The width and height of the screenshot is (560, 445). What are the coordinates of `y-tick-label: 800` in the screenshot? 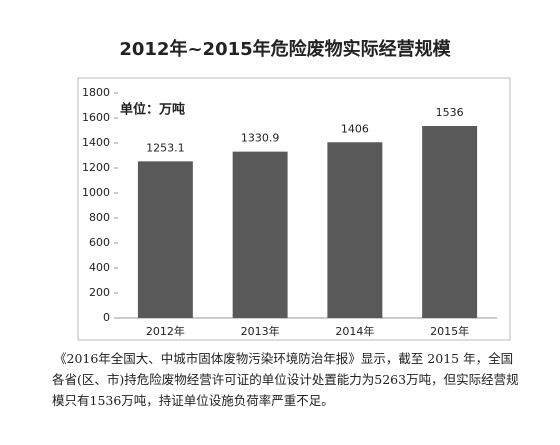 It's located at (99, 217).